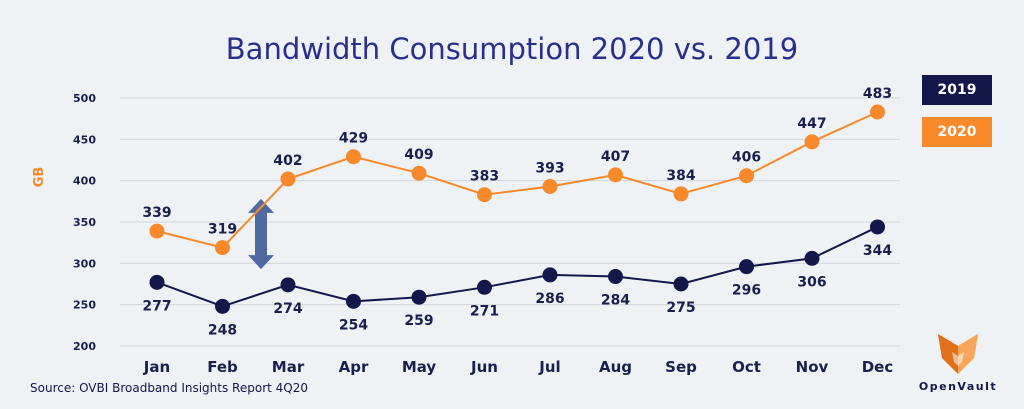 The width and height of the screenshot is (1024, 409). I want to click on data-label-2020: 384, so click(680, 176).